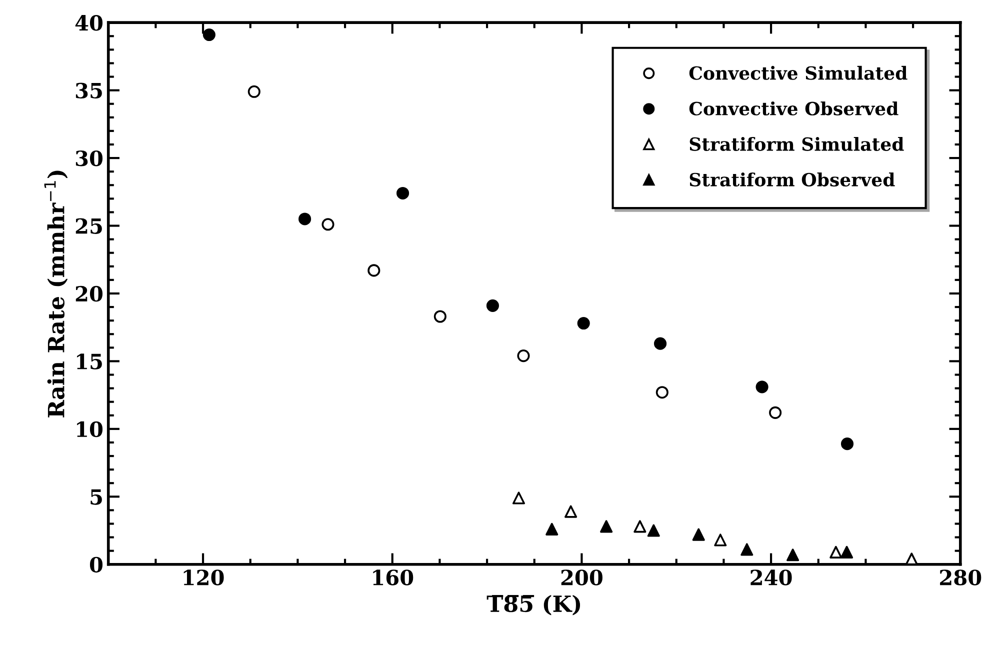 This screenshot has height=645, width=985. I want to click on legend-label: Stratiform Simulated, so click(797, 143).